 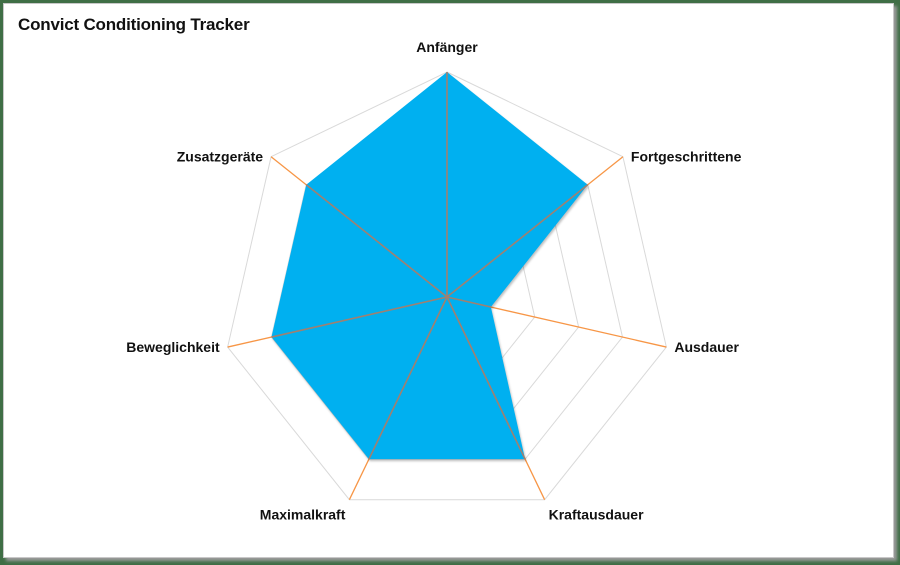 What do you see at coordinates (173, 347) in the screenshot?
I see `category-label: Beweglichkeit` at bounding box center [173, 347].